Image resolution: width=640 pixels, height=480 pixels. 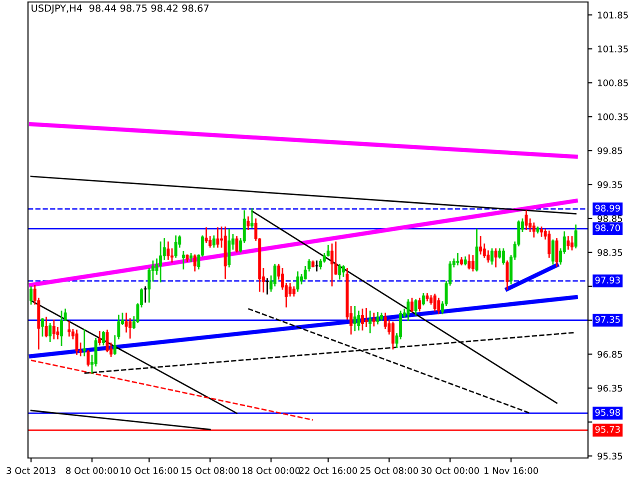 I want to click on y-tick-label: 101.85, so click(x=613, y=15).